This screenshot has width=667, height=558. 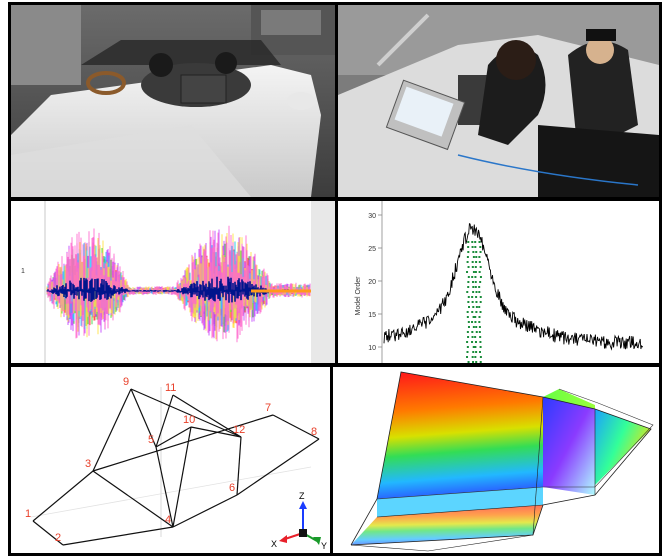 What do you see at coordinates (126, 382) in the screenshot?
I see `wireframe-point-label: 9` at bounding box center [126, 382].